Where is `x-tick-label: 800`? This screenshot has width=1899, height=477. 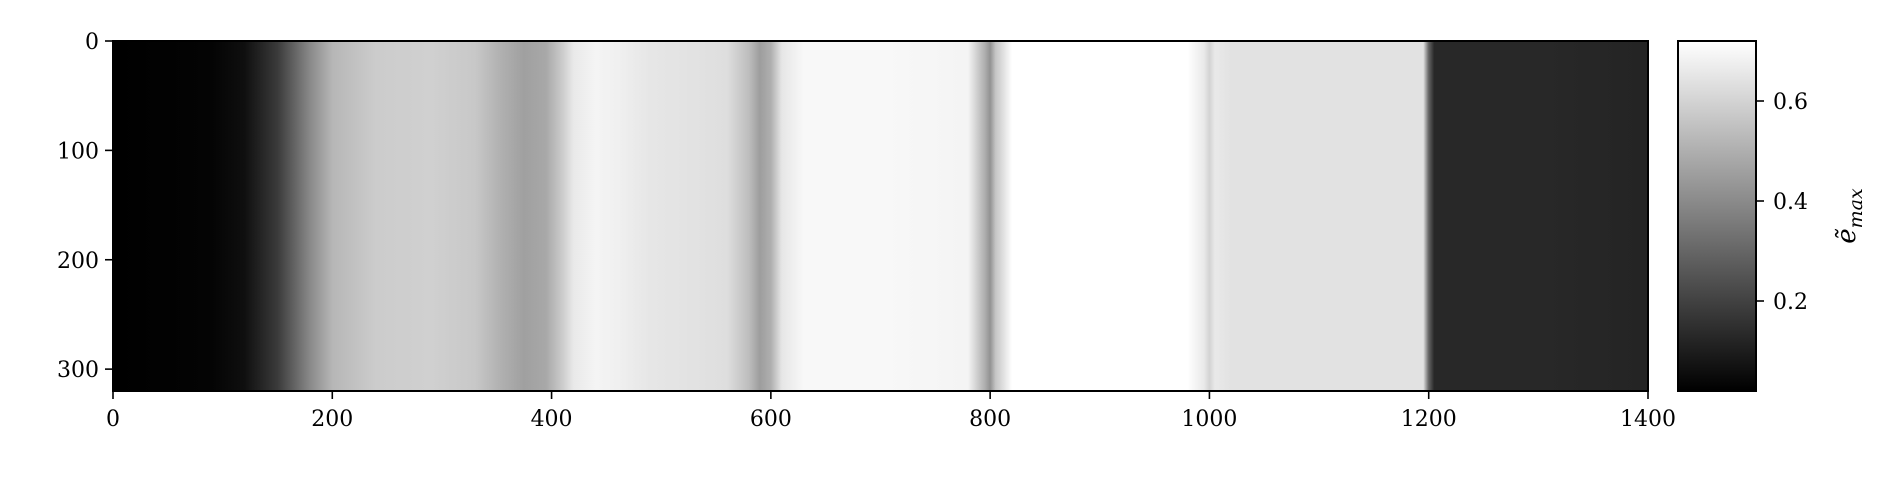
x-tick-label: 800 is located at coordinates (990, 419).